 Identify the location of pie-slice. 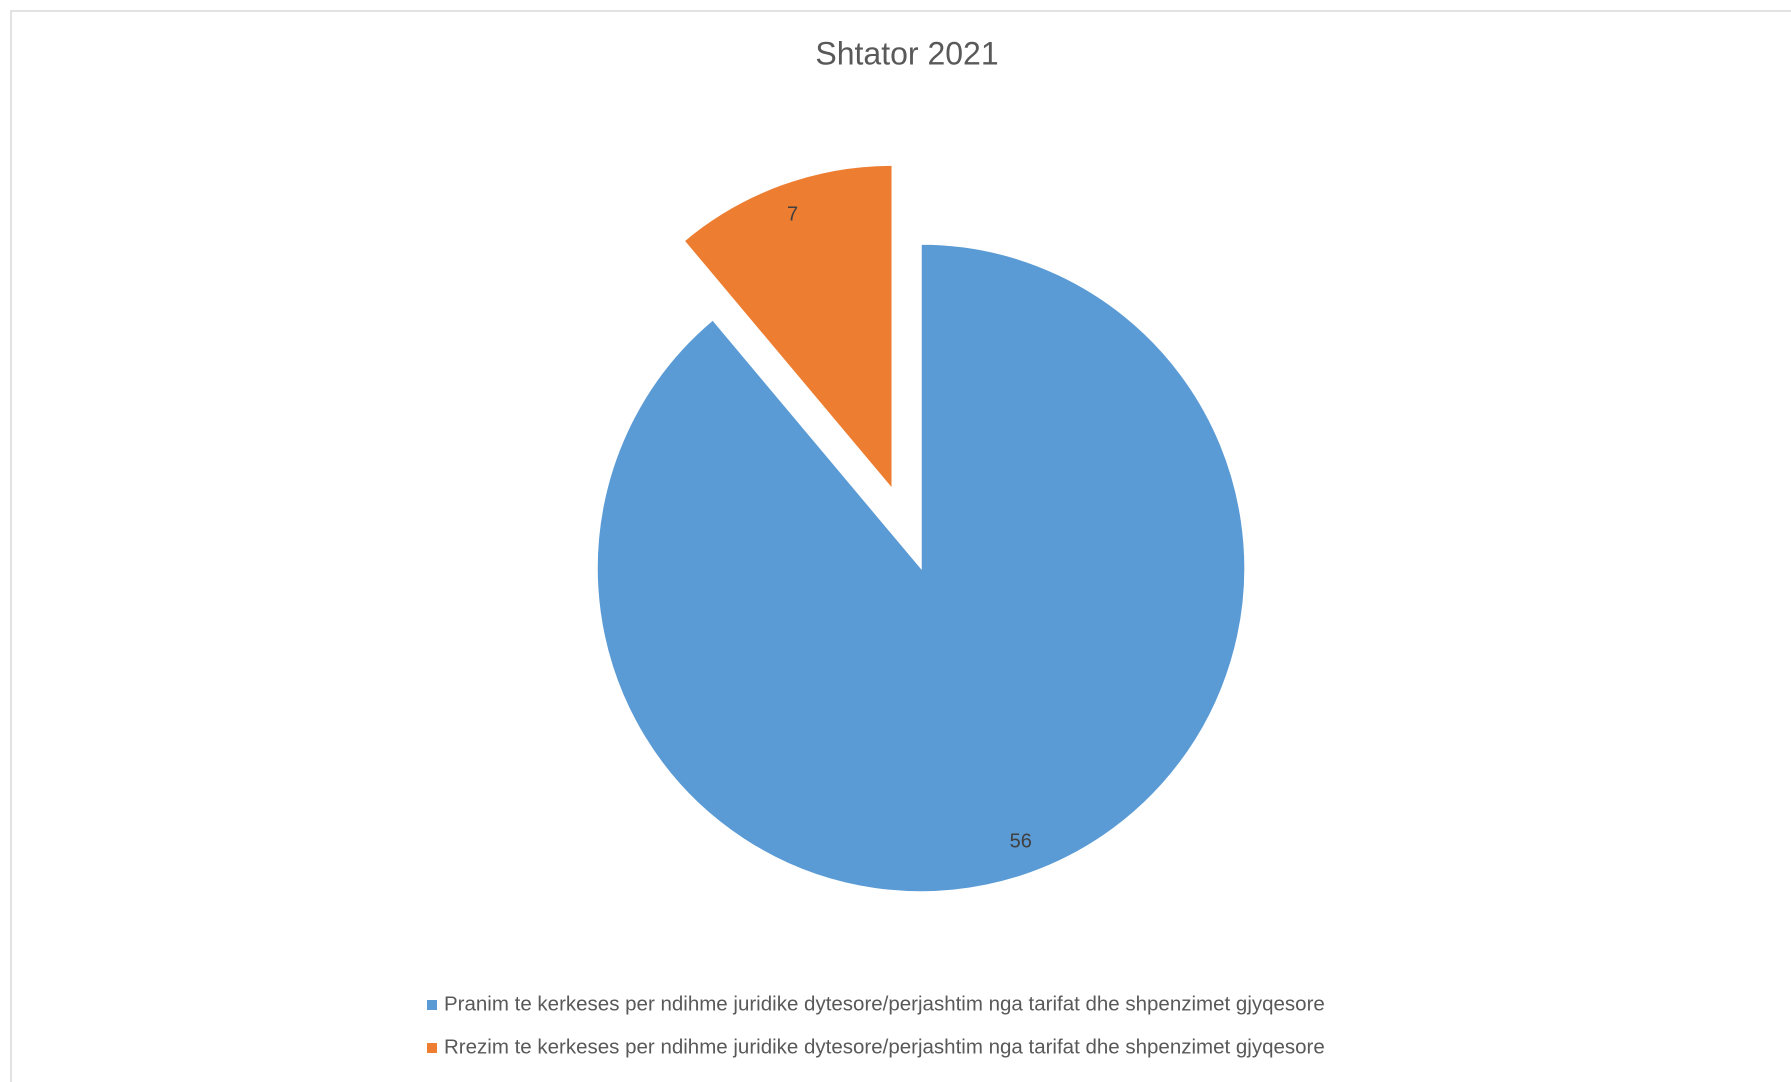
(788, 328).